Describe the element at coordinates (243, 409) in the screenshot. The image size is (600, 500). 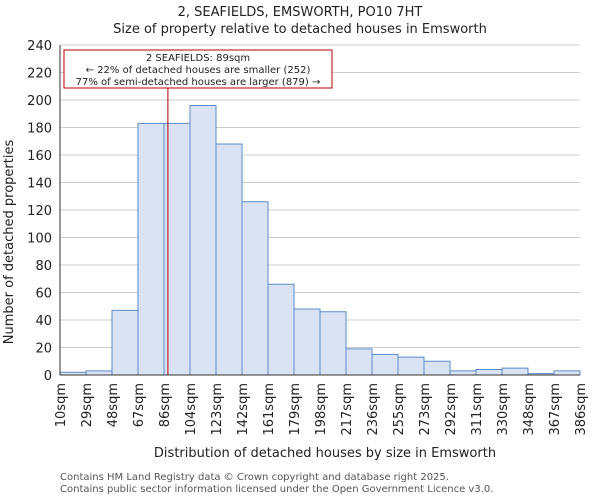
I see `x-tick-label: 142sqm` at that location.